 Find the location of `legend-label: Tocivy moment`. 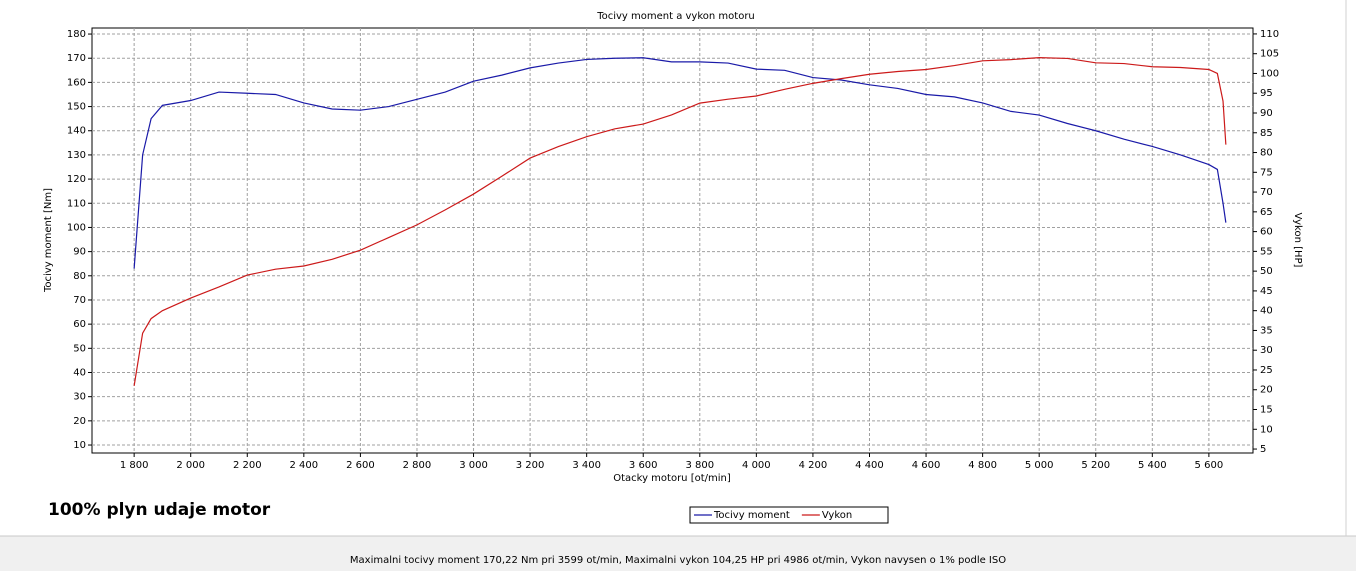

legend-label: Tocivy moment is located at coordinates (751, 515).